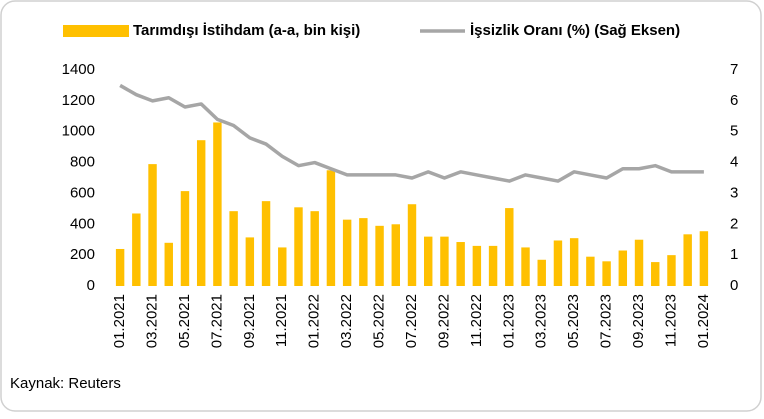  What do you see at coordinates (734, 285) in the screenshot?
I see `y2-tick-label: 0` at bounding box center [734, 285].